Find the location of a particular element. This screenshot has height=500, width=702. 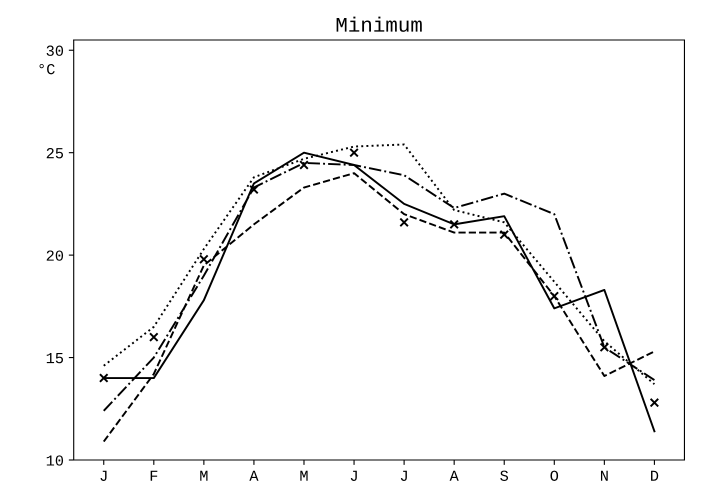

y-tick-label: 15 is located at coordinates (55, 358).